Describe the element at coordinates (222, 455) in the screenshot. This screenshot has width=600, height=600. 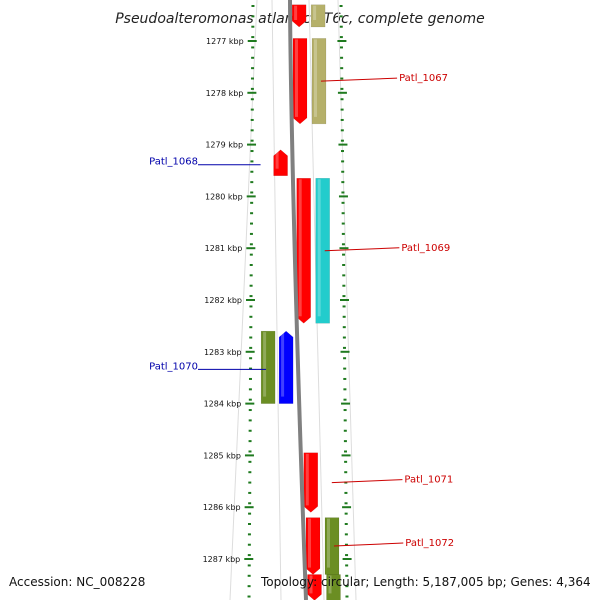
I see `kbp-tick-label: 1285 kbp` at that location.